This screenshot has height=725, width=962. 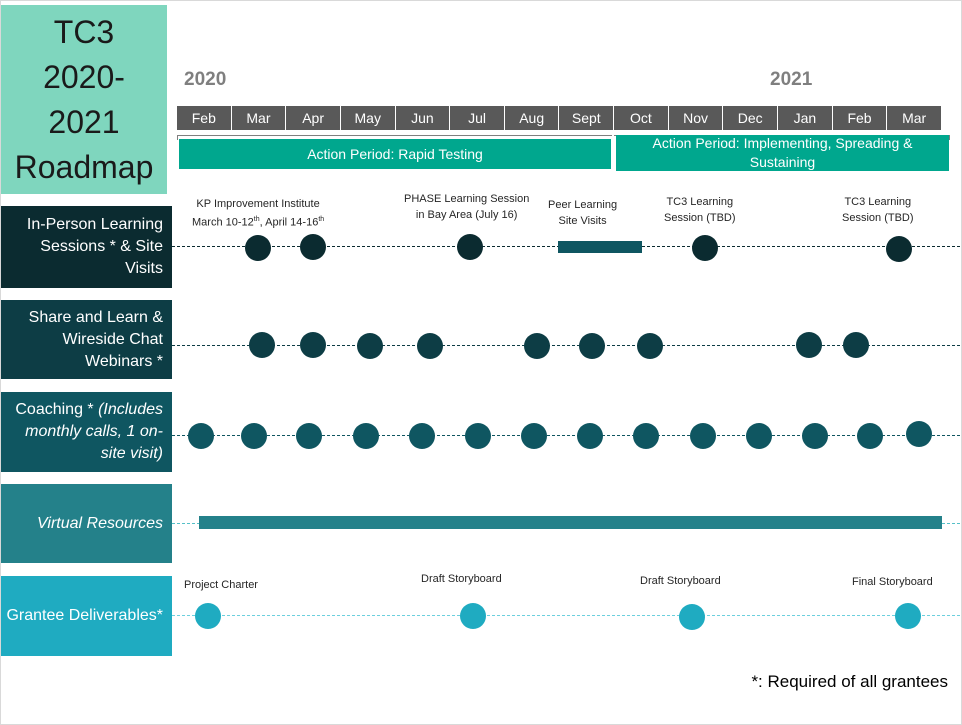 What do you see at coordinates (791, 79) in the screenshot?
I see `year-2021-label: 2021` at bounding box center [791, 79].